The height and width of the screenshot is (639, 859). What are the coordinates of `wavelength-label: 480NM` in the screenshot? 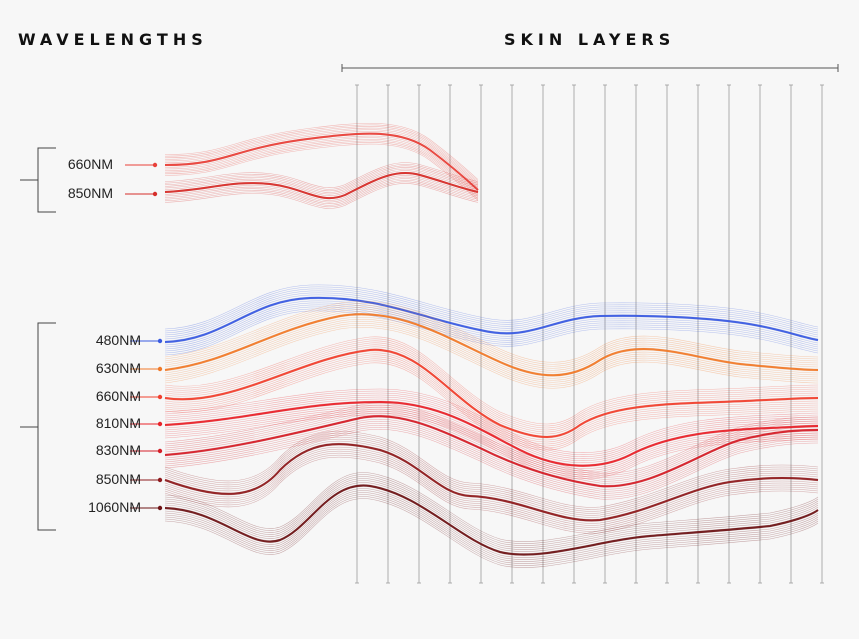 It's located at (118, 340).